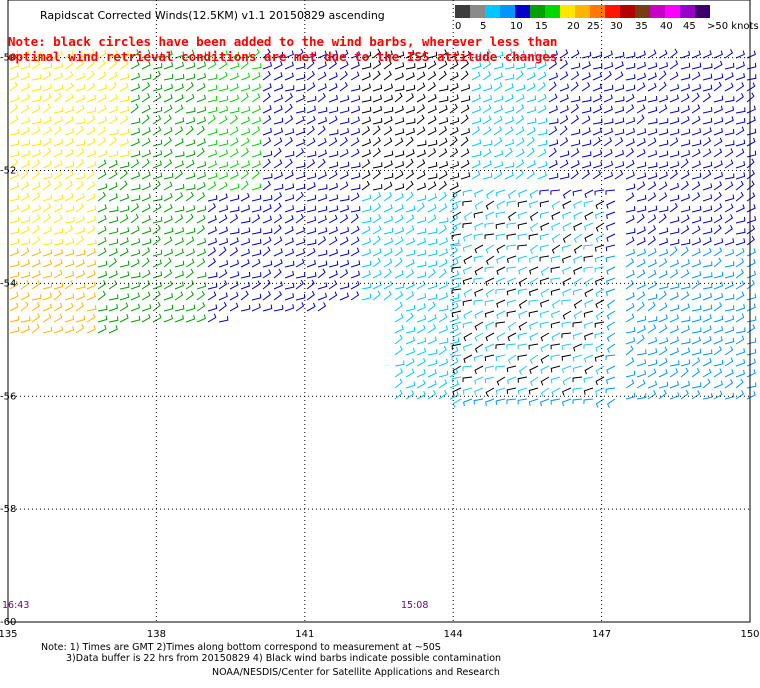  What do you see at coordinates (8, 396) in the screenshot?
I see `lat-tick-label: -56` at bounding box center [8, 396].